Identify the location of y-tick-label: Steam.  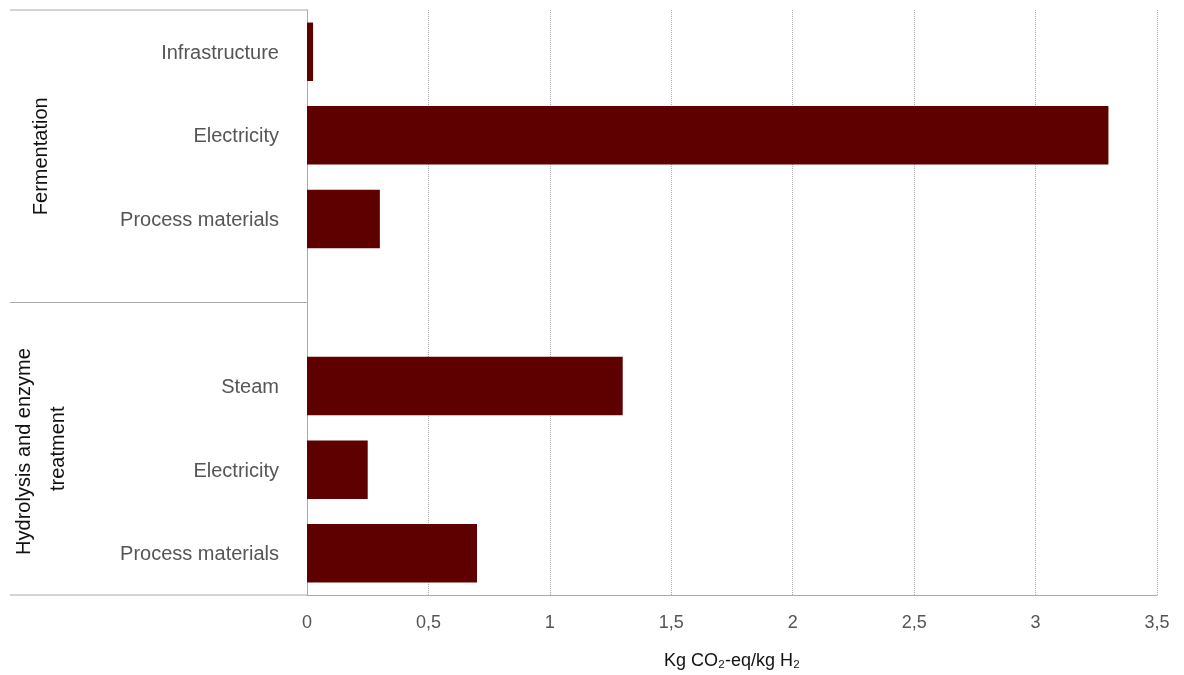
(250, 386).